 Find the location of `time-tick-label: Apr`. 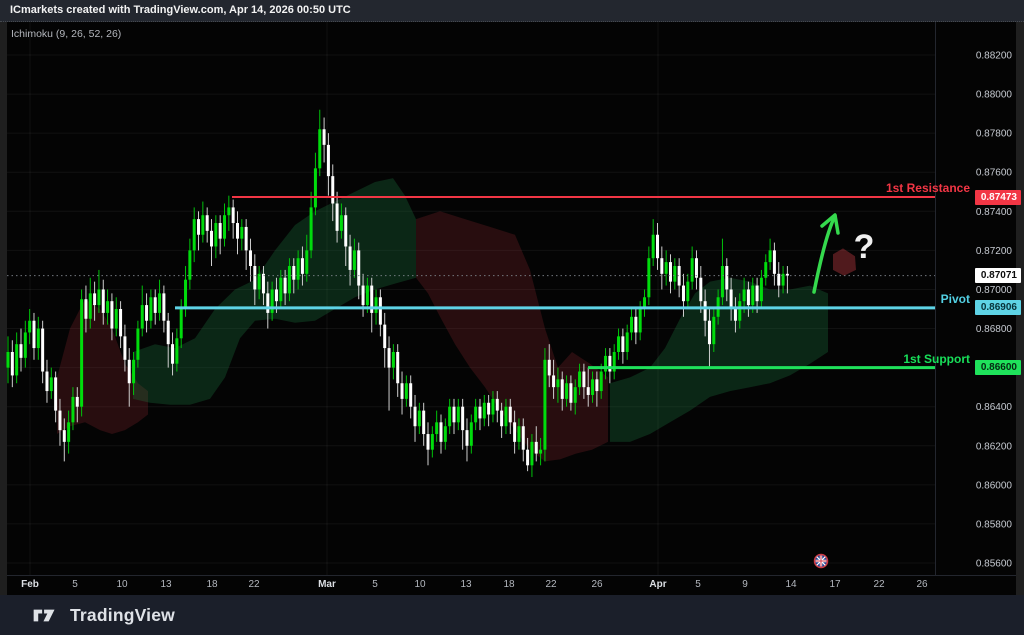

time-tick-label: Apr is located at coordinates (657, 584).